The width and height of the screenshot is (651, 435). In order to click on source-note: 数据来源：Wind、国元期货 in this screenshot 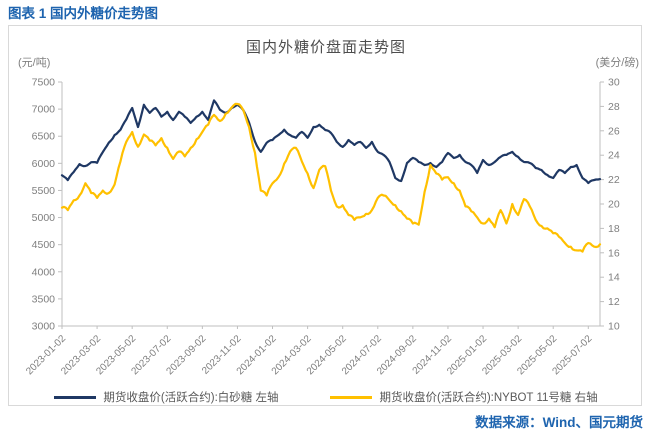, I will do `click(559, 422)`.